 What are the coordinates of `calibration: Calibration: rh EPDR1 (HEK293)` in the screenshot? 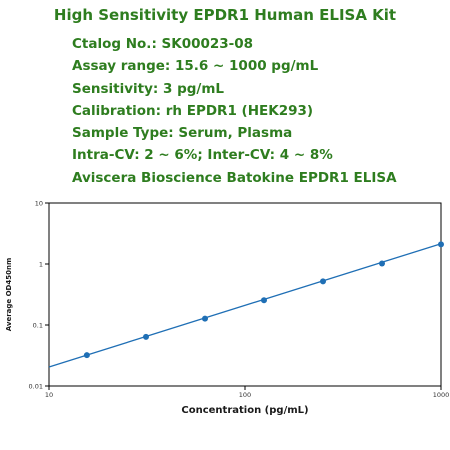 It's located at (193, 111).